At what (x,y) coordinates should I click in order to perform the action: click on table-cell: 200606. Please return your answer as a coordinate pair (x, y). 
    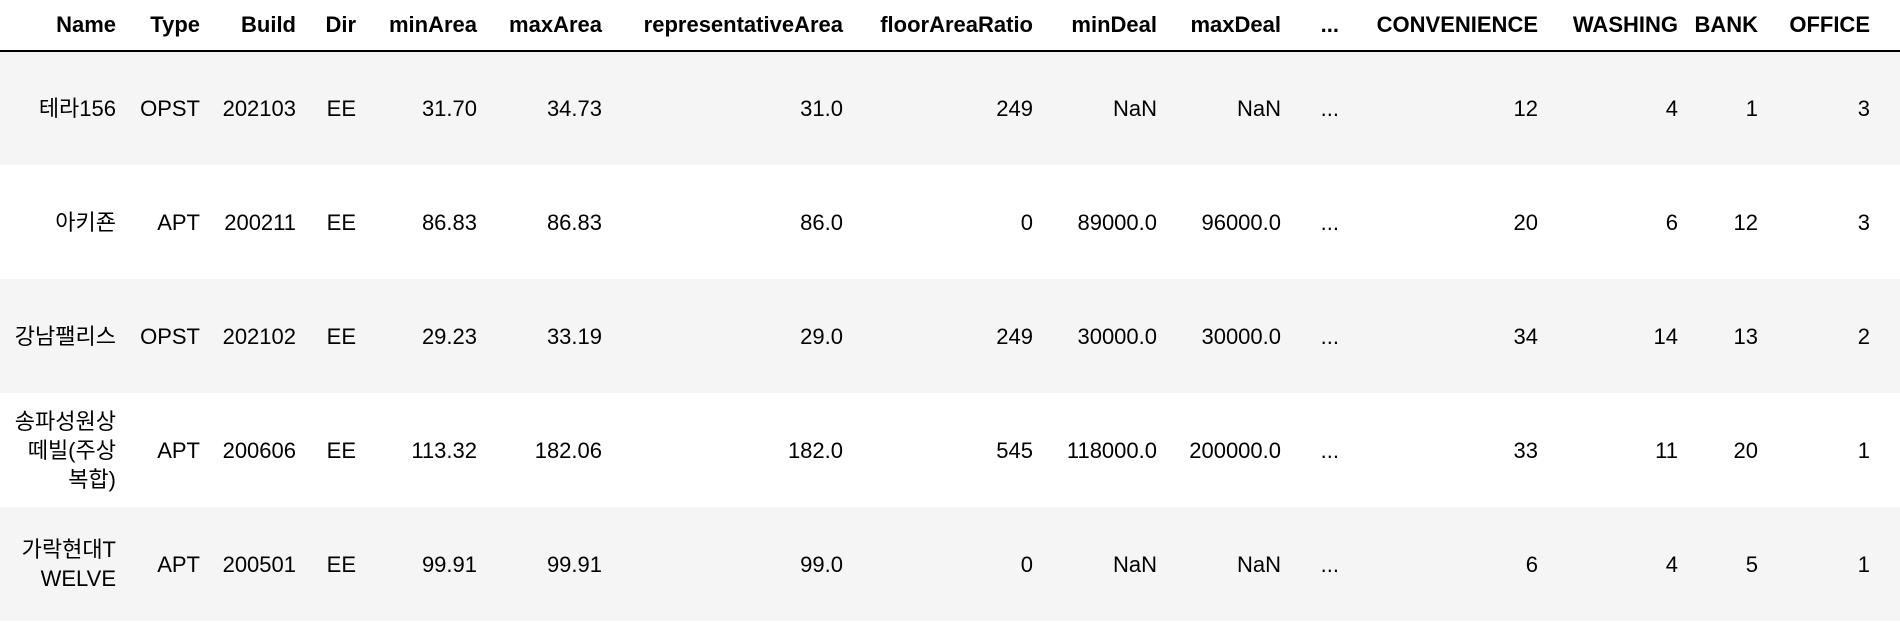
    Looking at the image, I should click on (259, 450).